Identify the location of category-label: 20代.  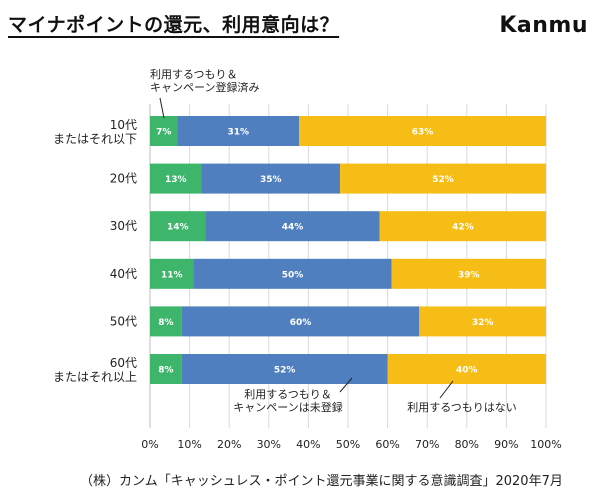
(123, 179).